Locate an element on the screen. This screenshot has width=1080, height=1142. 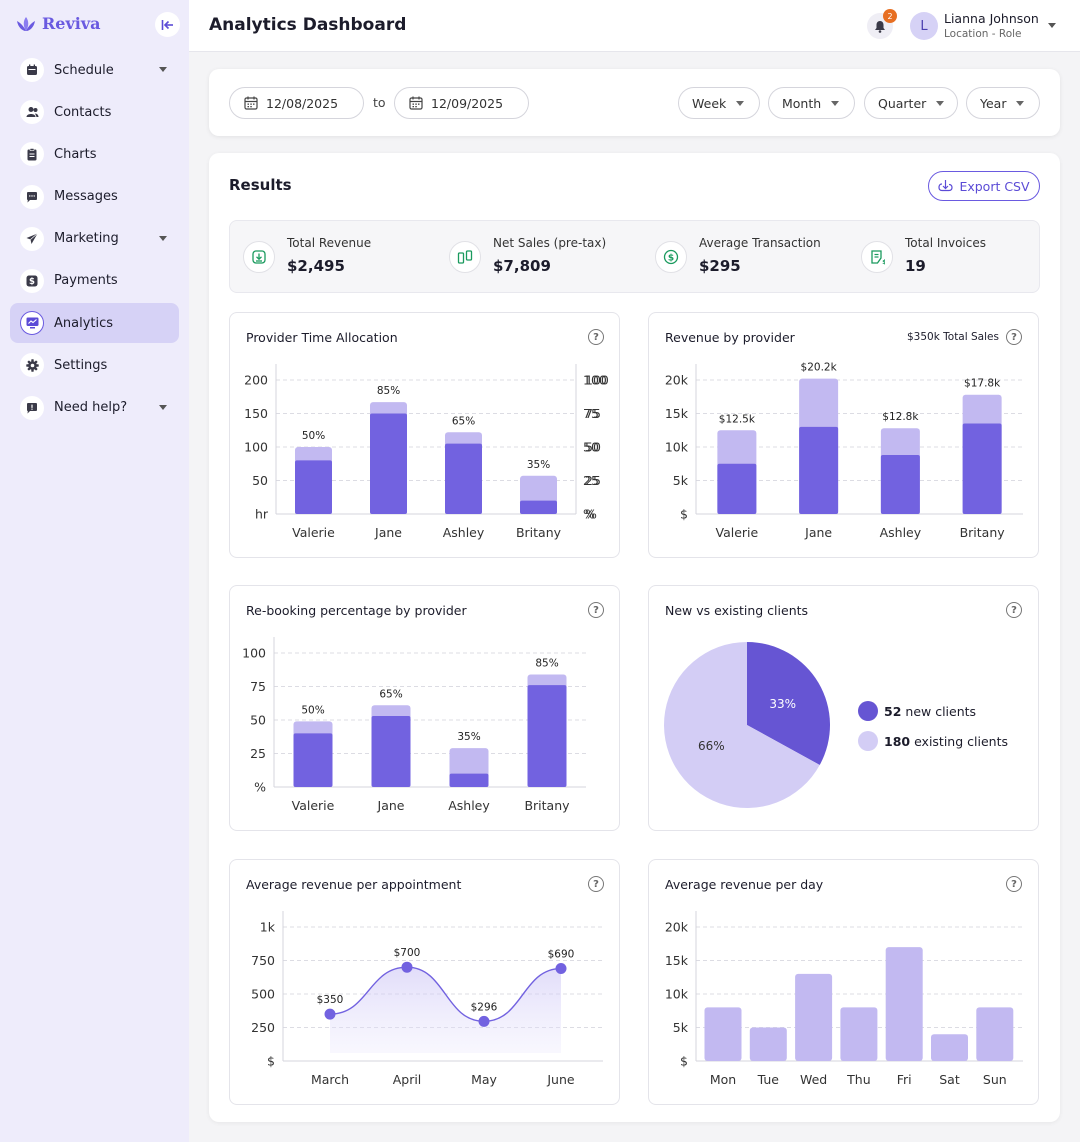
new-vs-existing-clients-chart: 33% 66% is located at coordinates (747, 725).